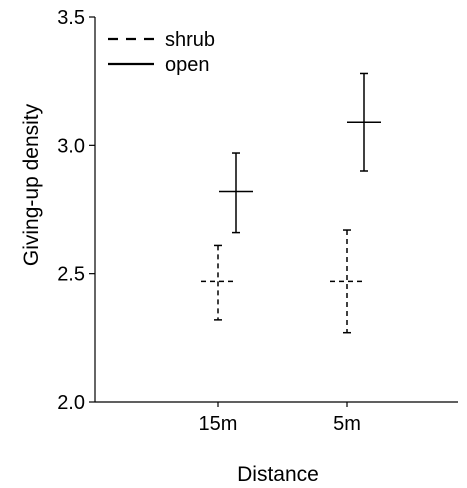  I want to click on y-tick-label: 2.5, so click(71, 275).